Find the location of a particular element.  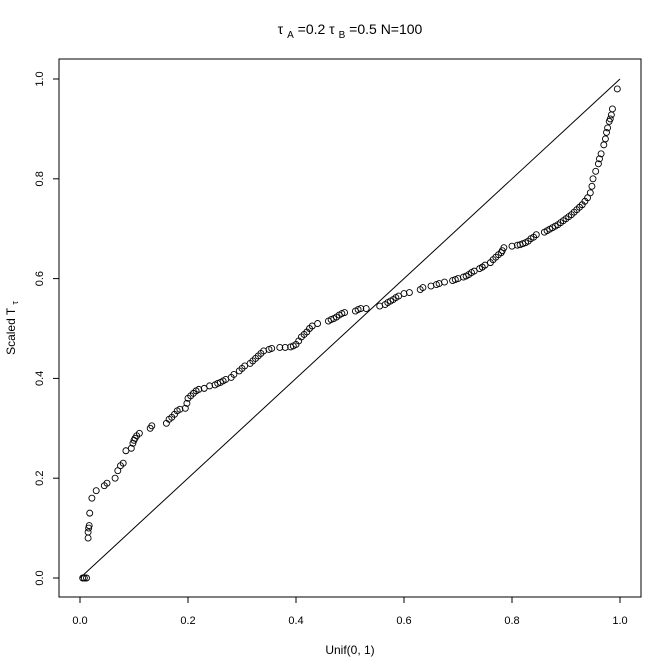

plot-title: τ A =0.2 τ B =0.5 N=100 is located at coordinates (350, 31).